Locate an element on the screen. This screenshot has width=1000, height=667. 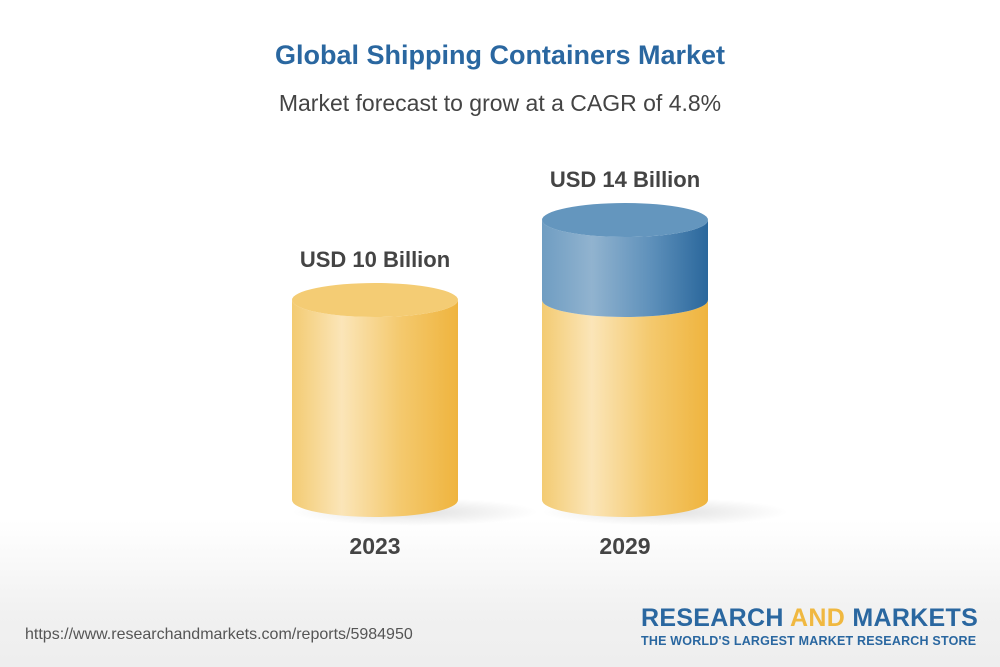
cylinder-growth-segment is located at coordinates (625, 268).